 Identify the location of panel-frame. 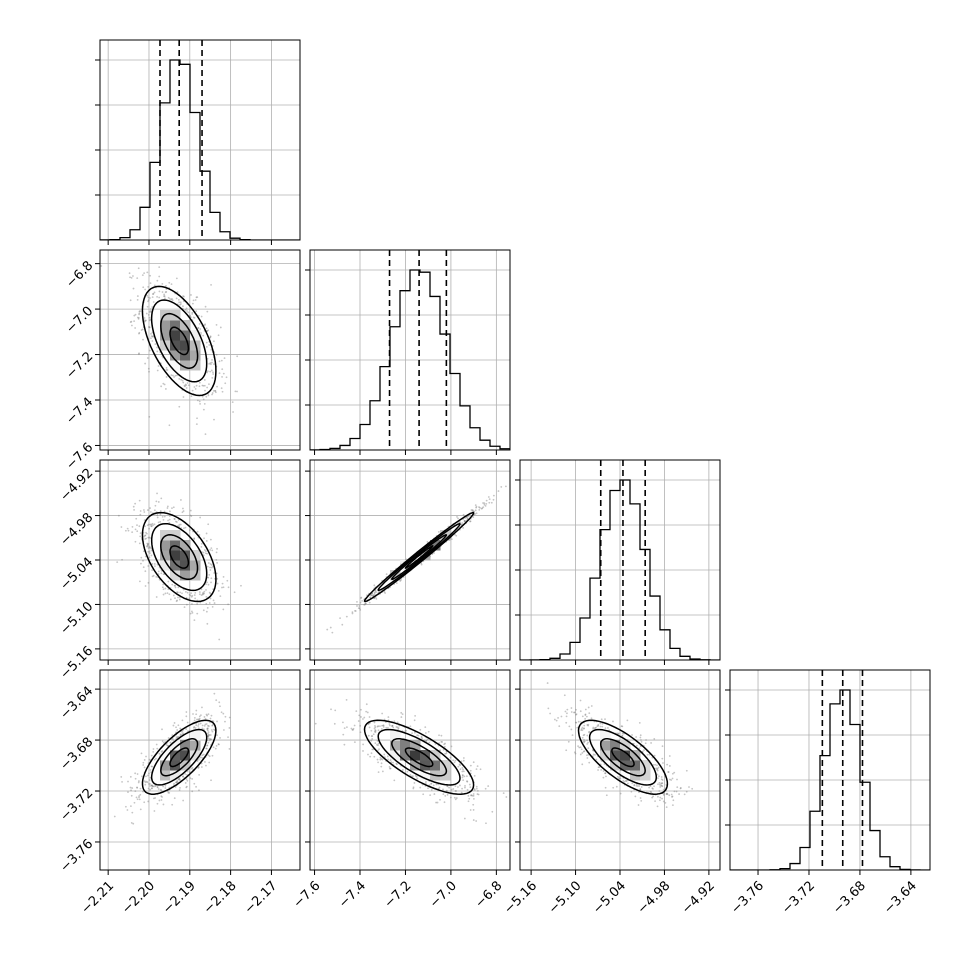
(830, 770).